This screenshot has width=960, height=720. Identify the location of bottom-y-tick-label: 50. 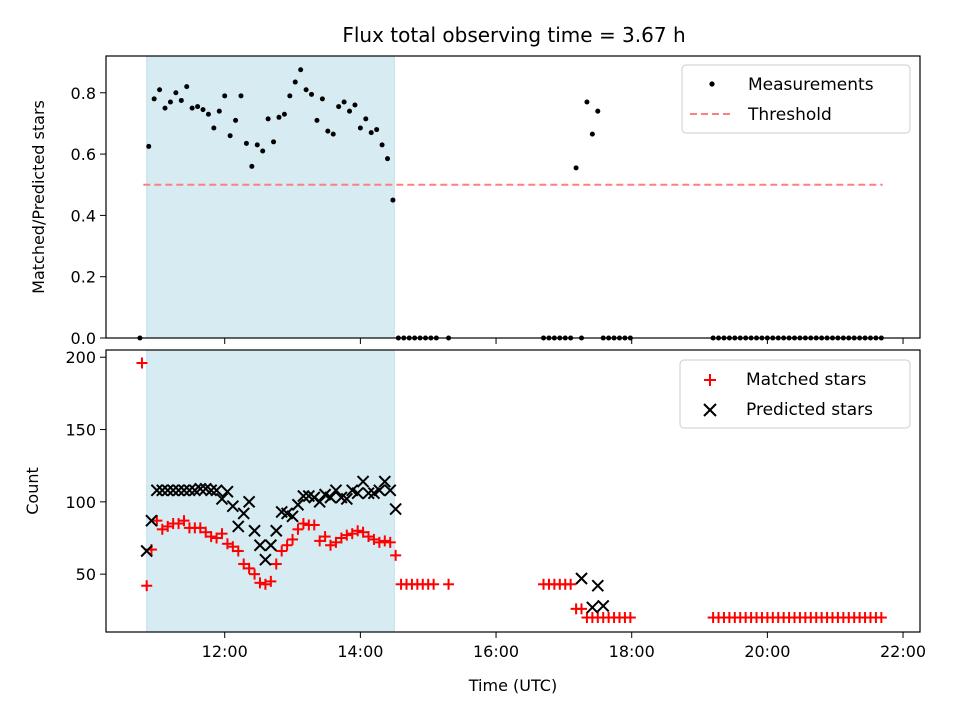
(86, 574).